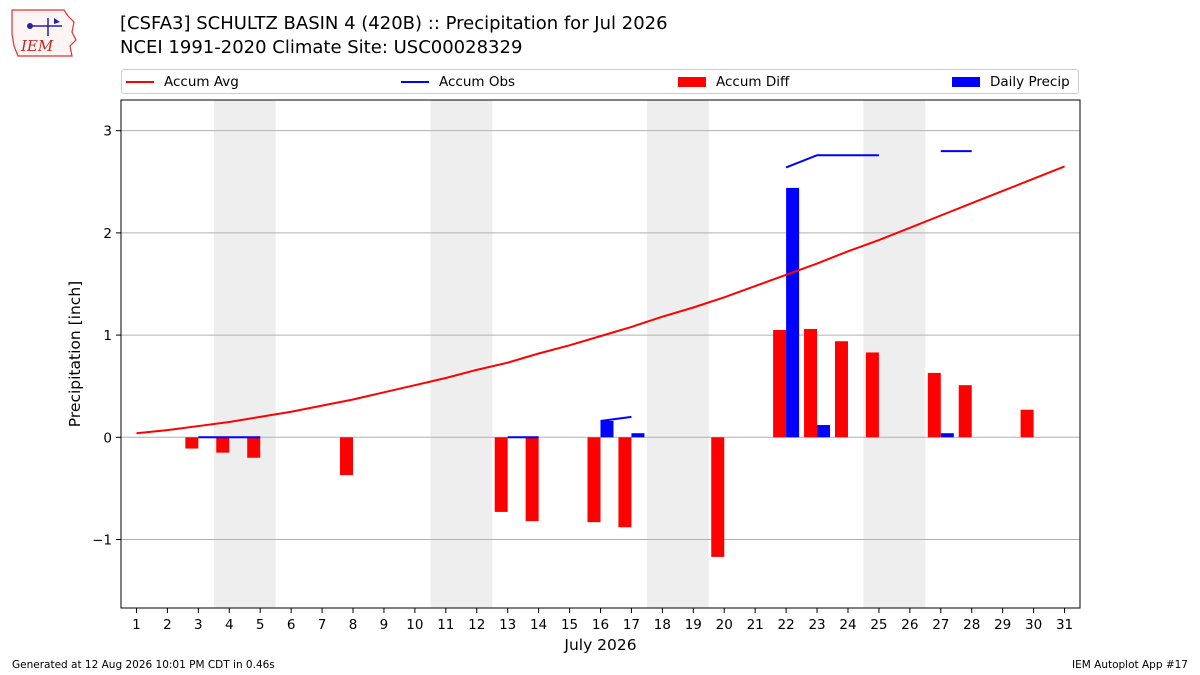  What do you see at coordinates (445, 625) in the screenshot?
I see `x-tick-label-day-11: 11` at bounding box center [445, 625].